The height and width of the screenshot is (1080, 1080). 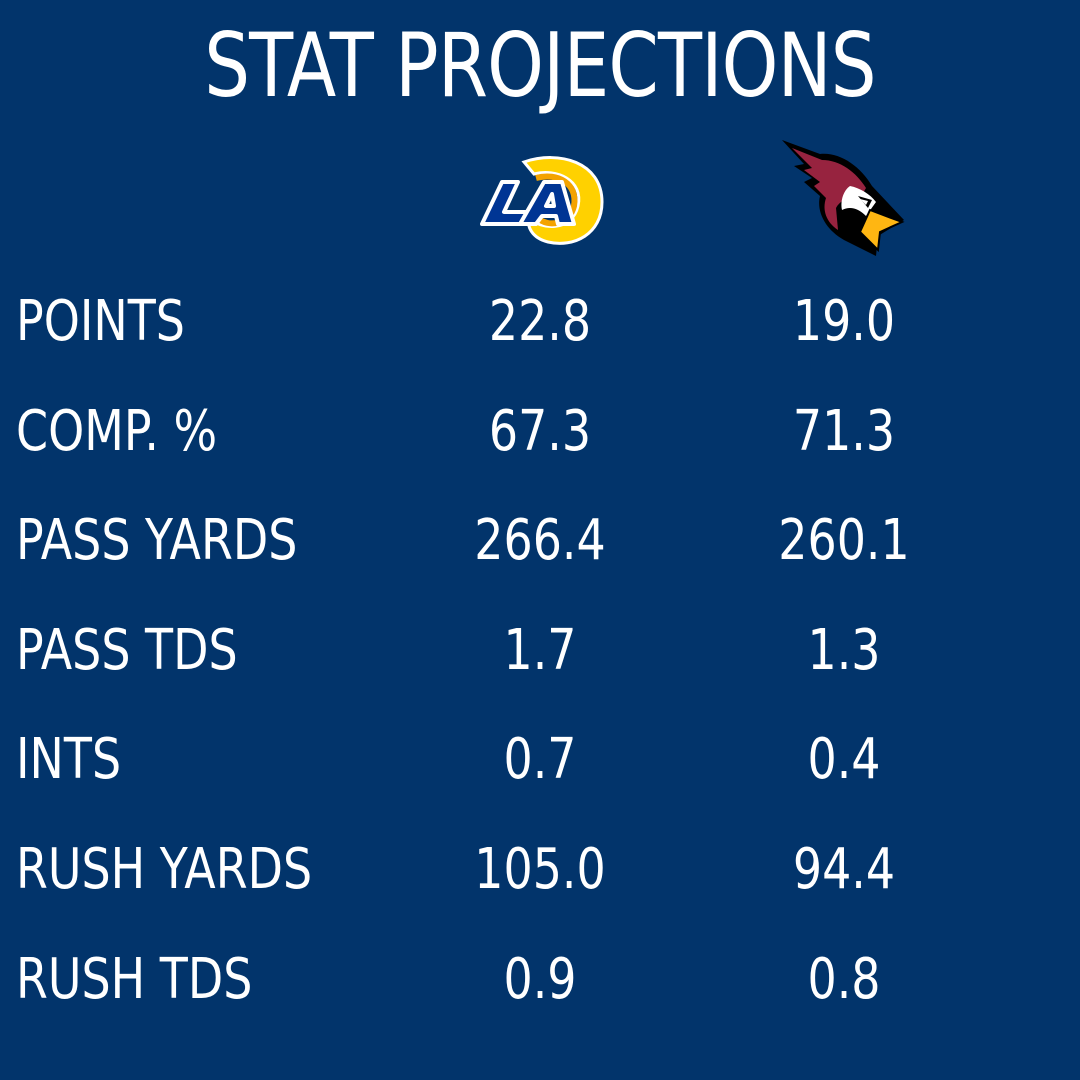 I want to click on cardinals-logo-icon, so click(x=843, y=198).